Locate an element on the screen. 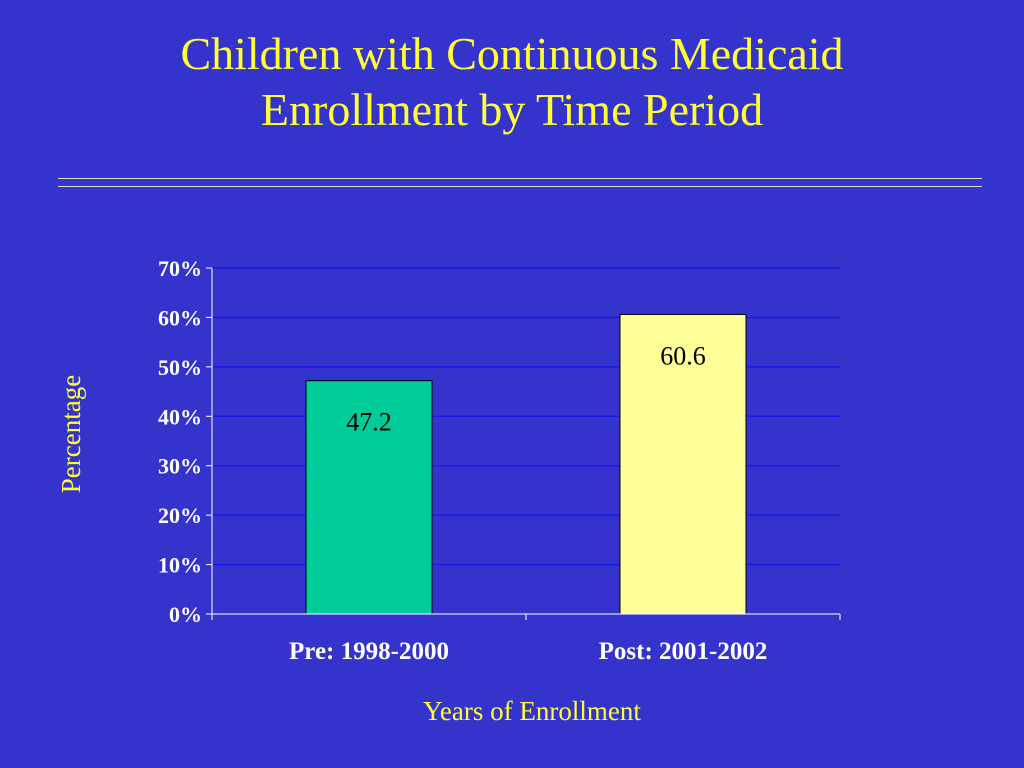  y-tick-label: 10% is located at coordinates (180, 565).